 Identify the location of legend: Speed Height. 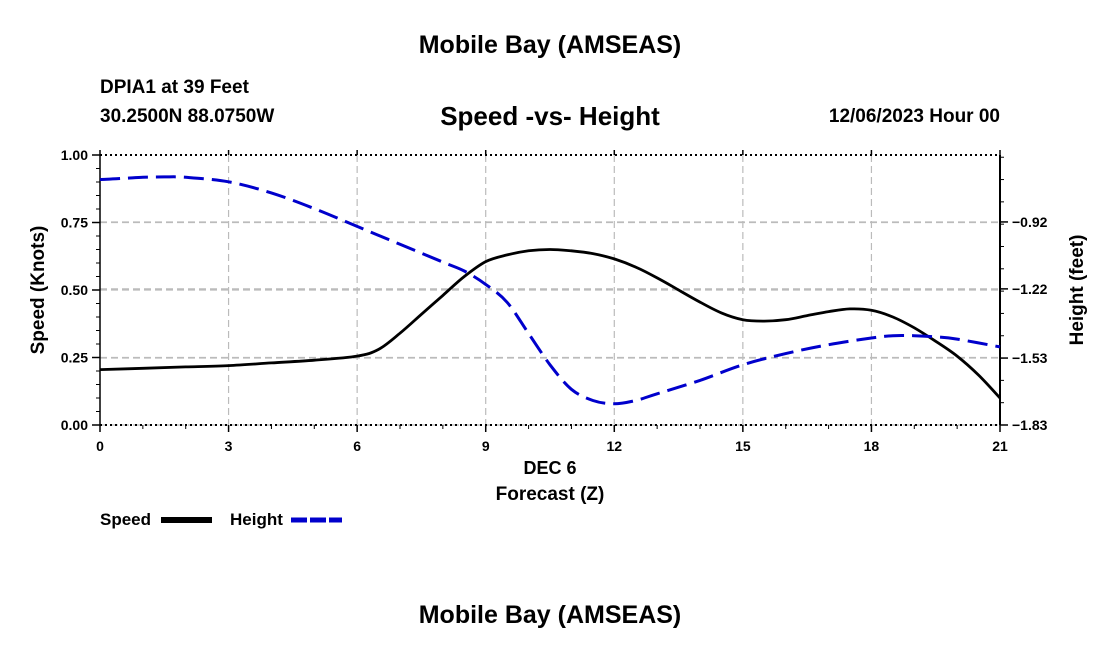
(221, 519).